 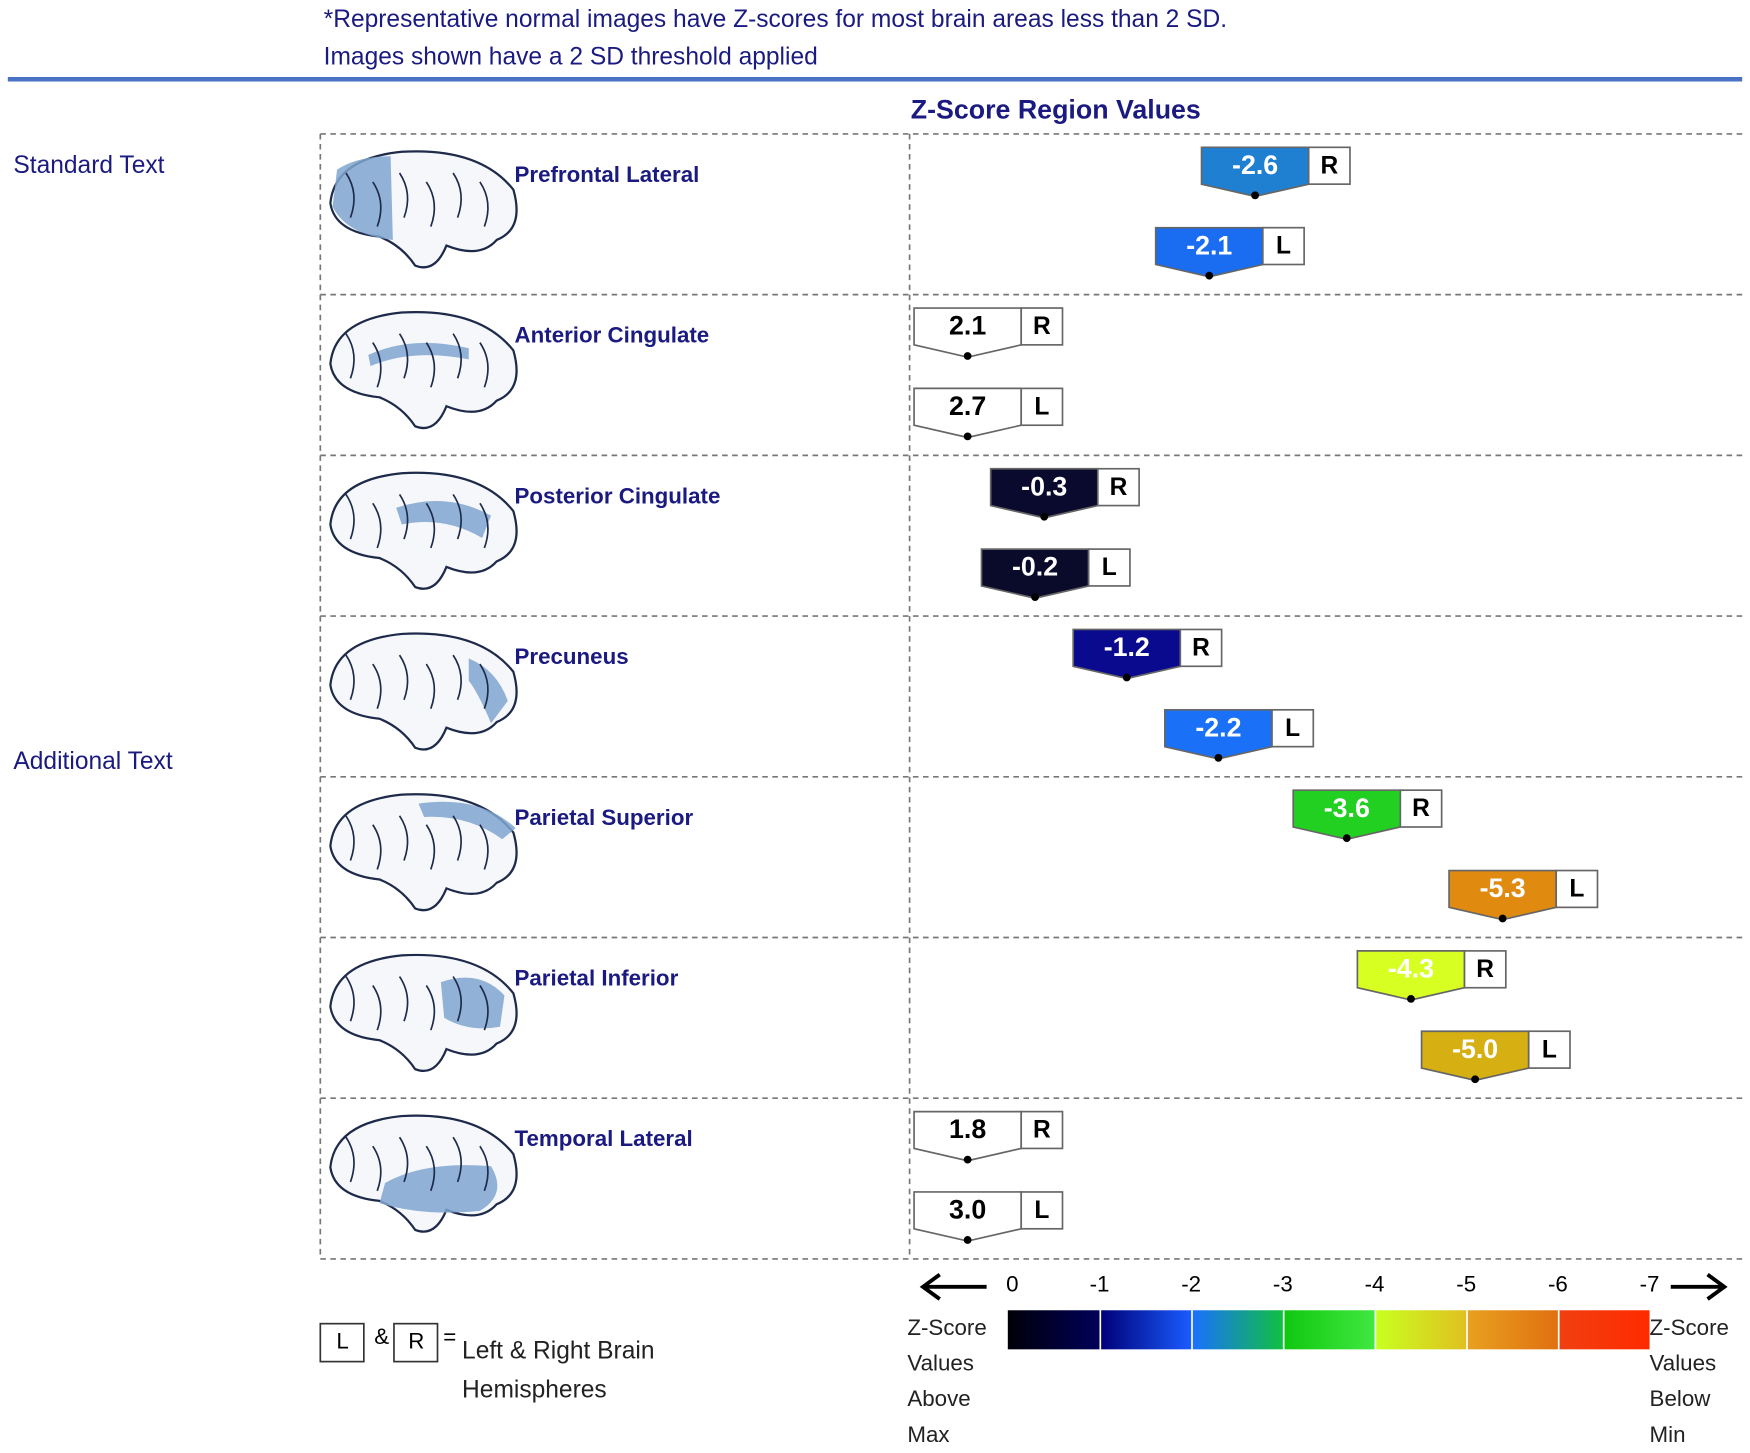 What do you see at coordinates (1475, 1049) in the screenshot?
I see `value-label: -5.0` at bounding box center [1475, 1049].